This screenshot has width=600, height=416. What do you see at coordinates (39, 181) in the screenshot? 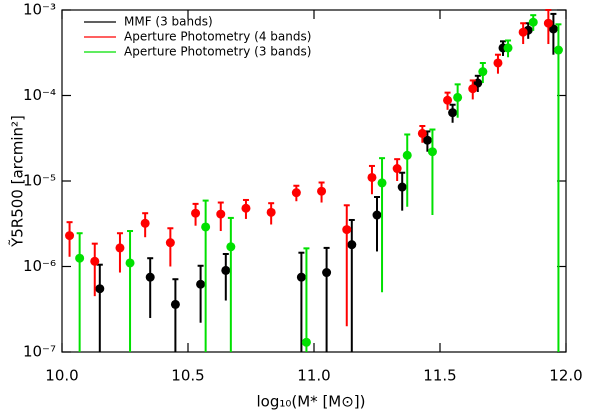
I see `y-tick-label: 10⁻⁵` at bounding box center [39, 181].